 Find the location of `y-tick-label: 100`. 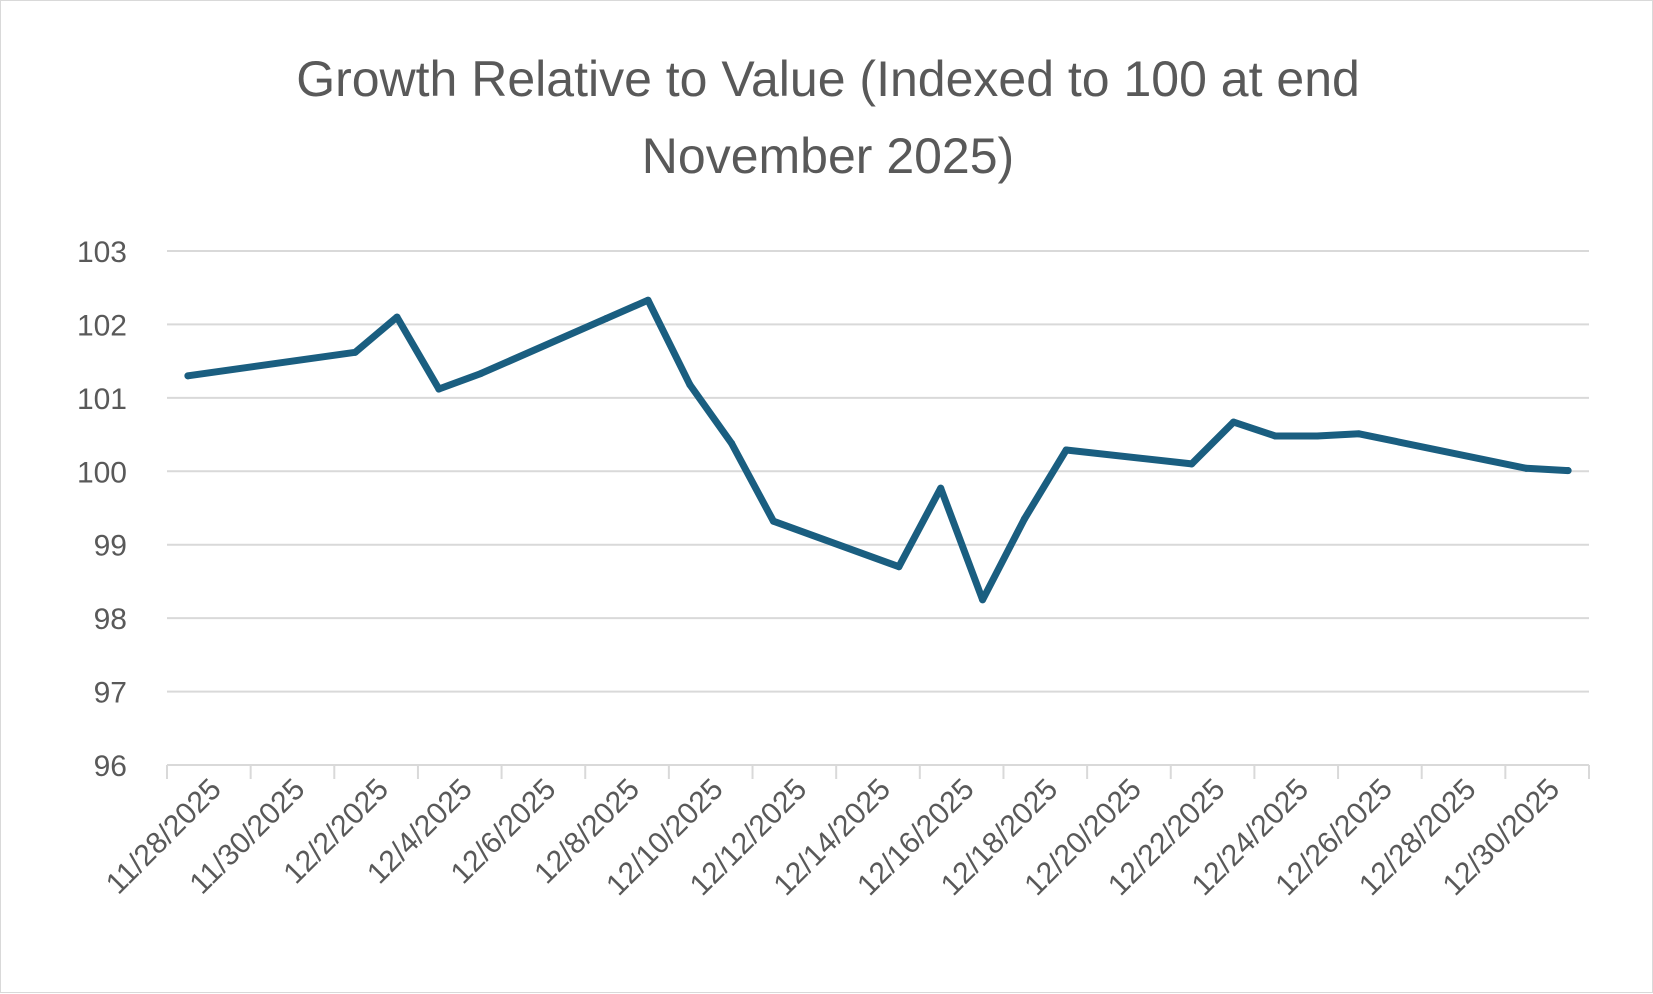

y-tick-label: 100 is located at coordinates (102, 472).